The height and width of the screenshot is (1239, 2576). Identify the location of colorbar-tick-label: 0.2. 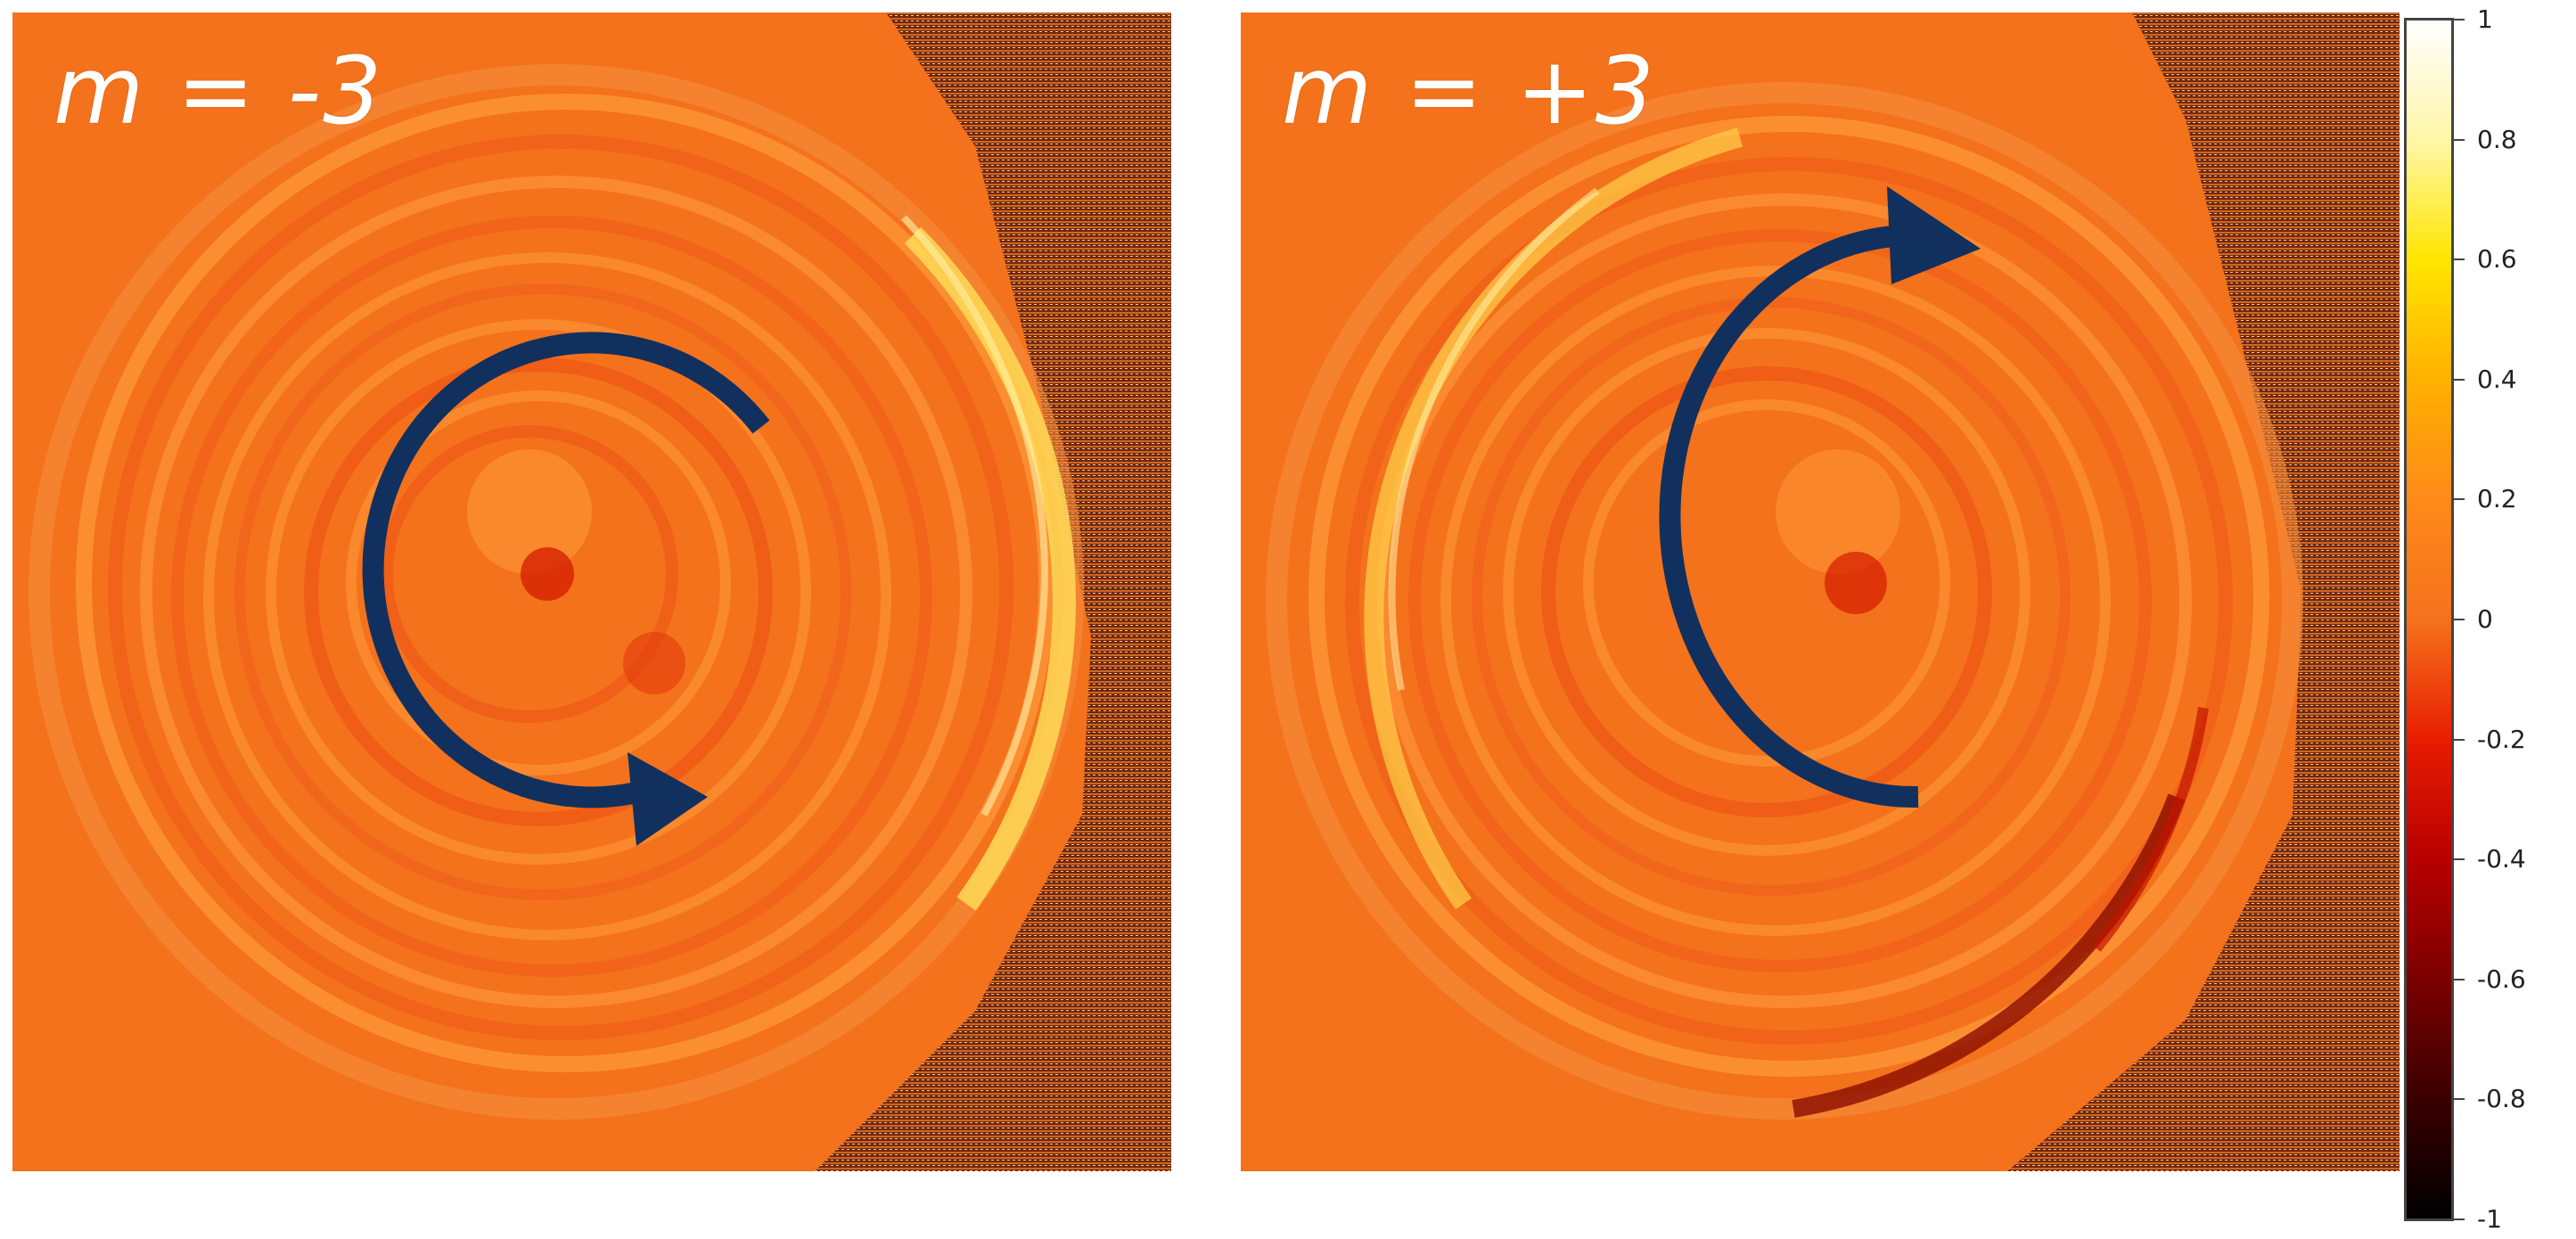
(2497, 499).